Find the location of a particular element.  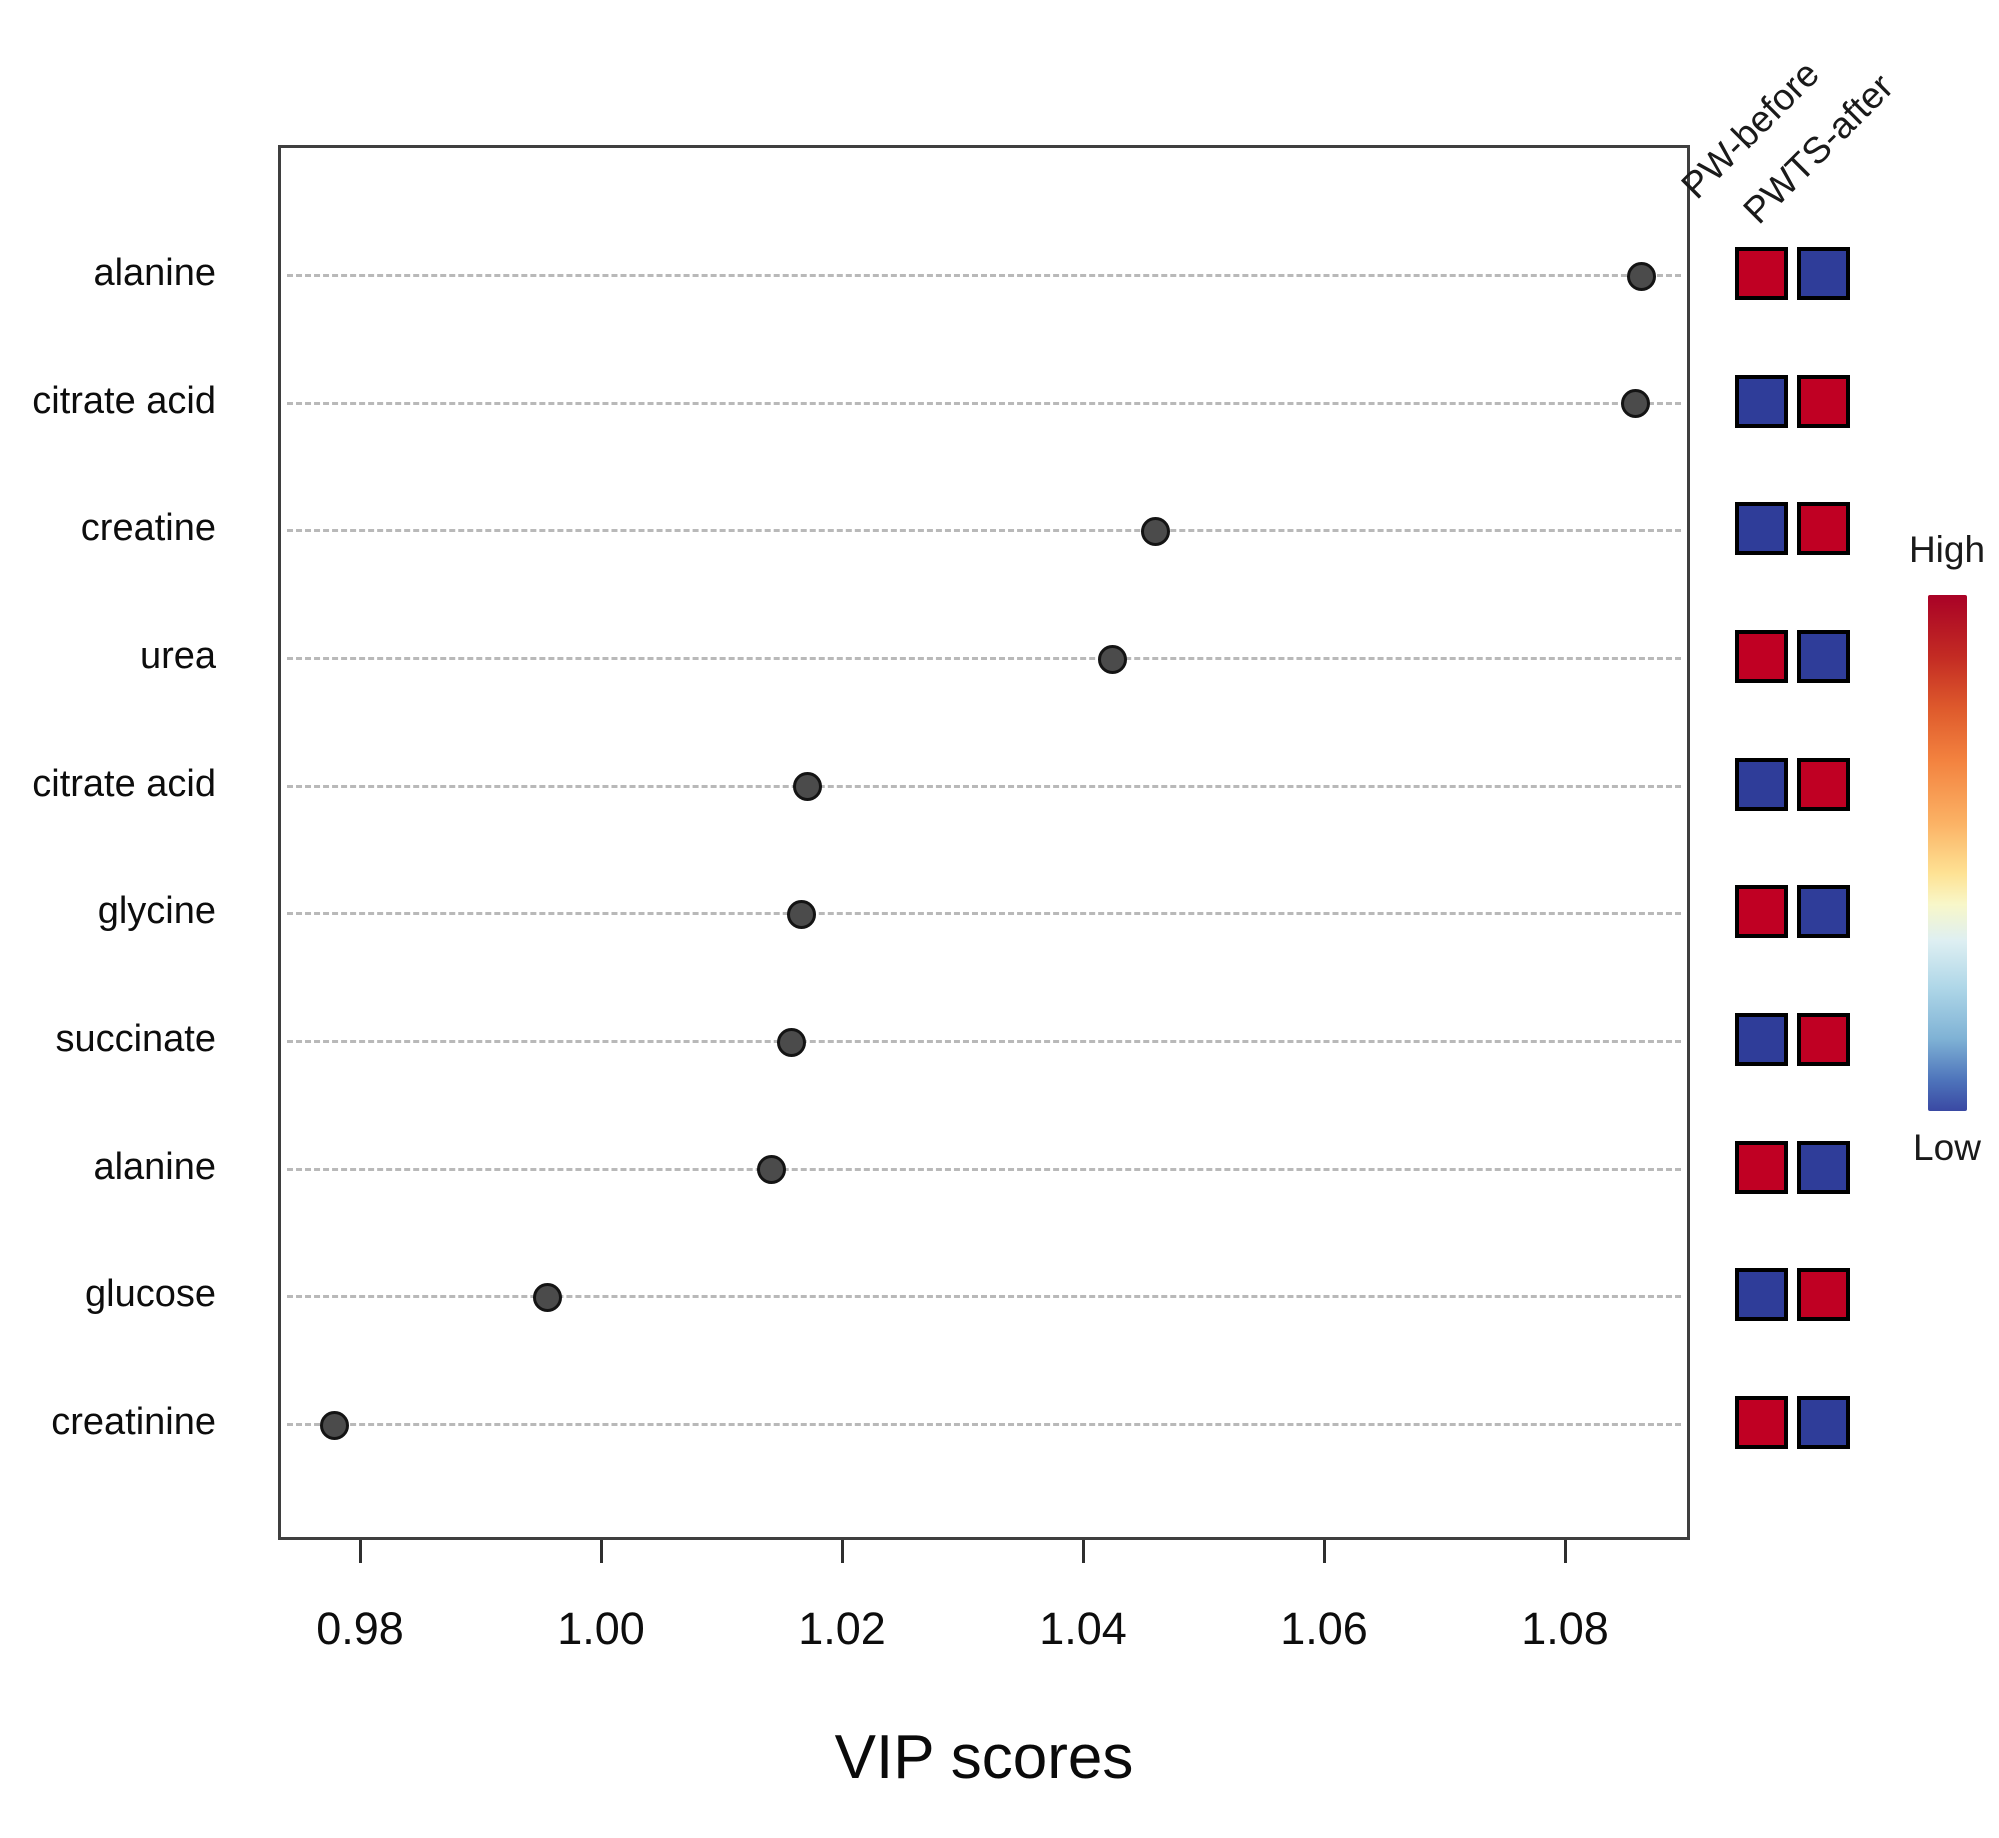

legend-low-label: Low is located at coordinates (1947, 1147).